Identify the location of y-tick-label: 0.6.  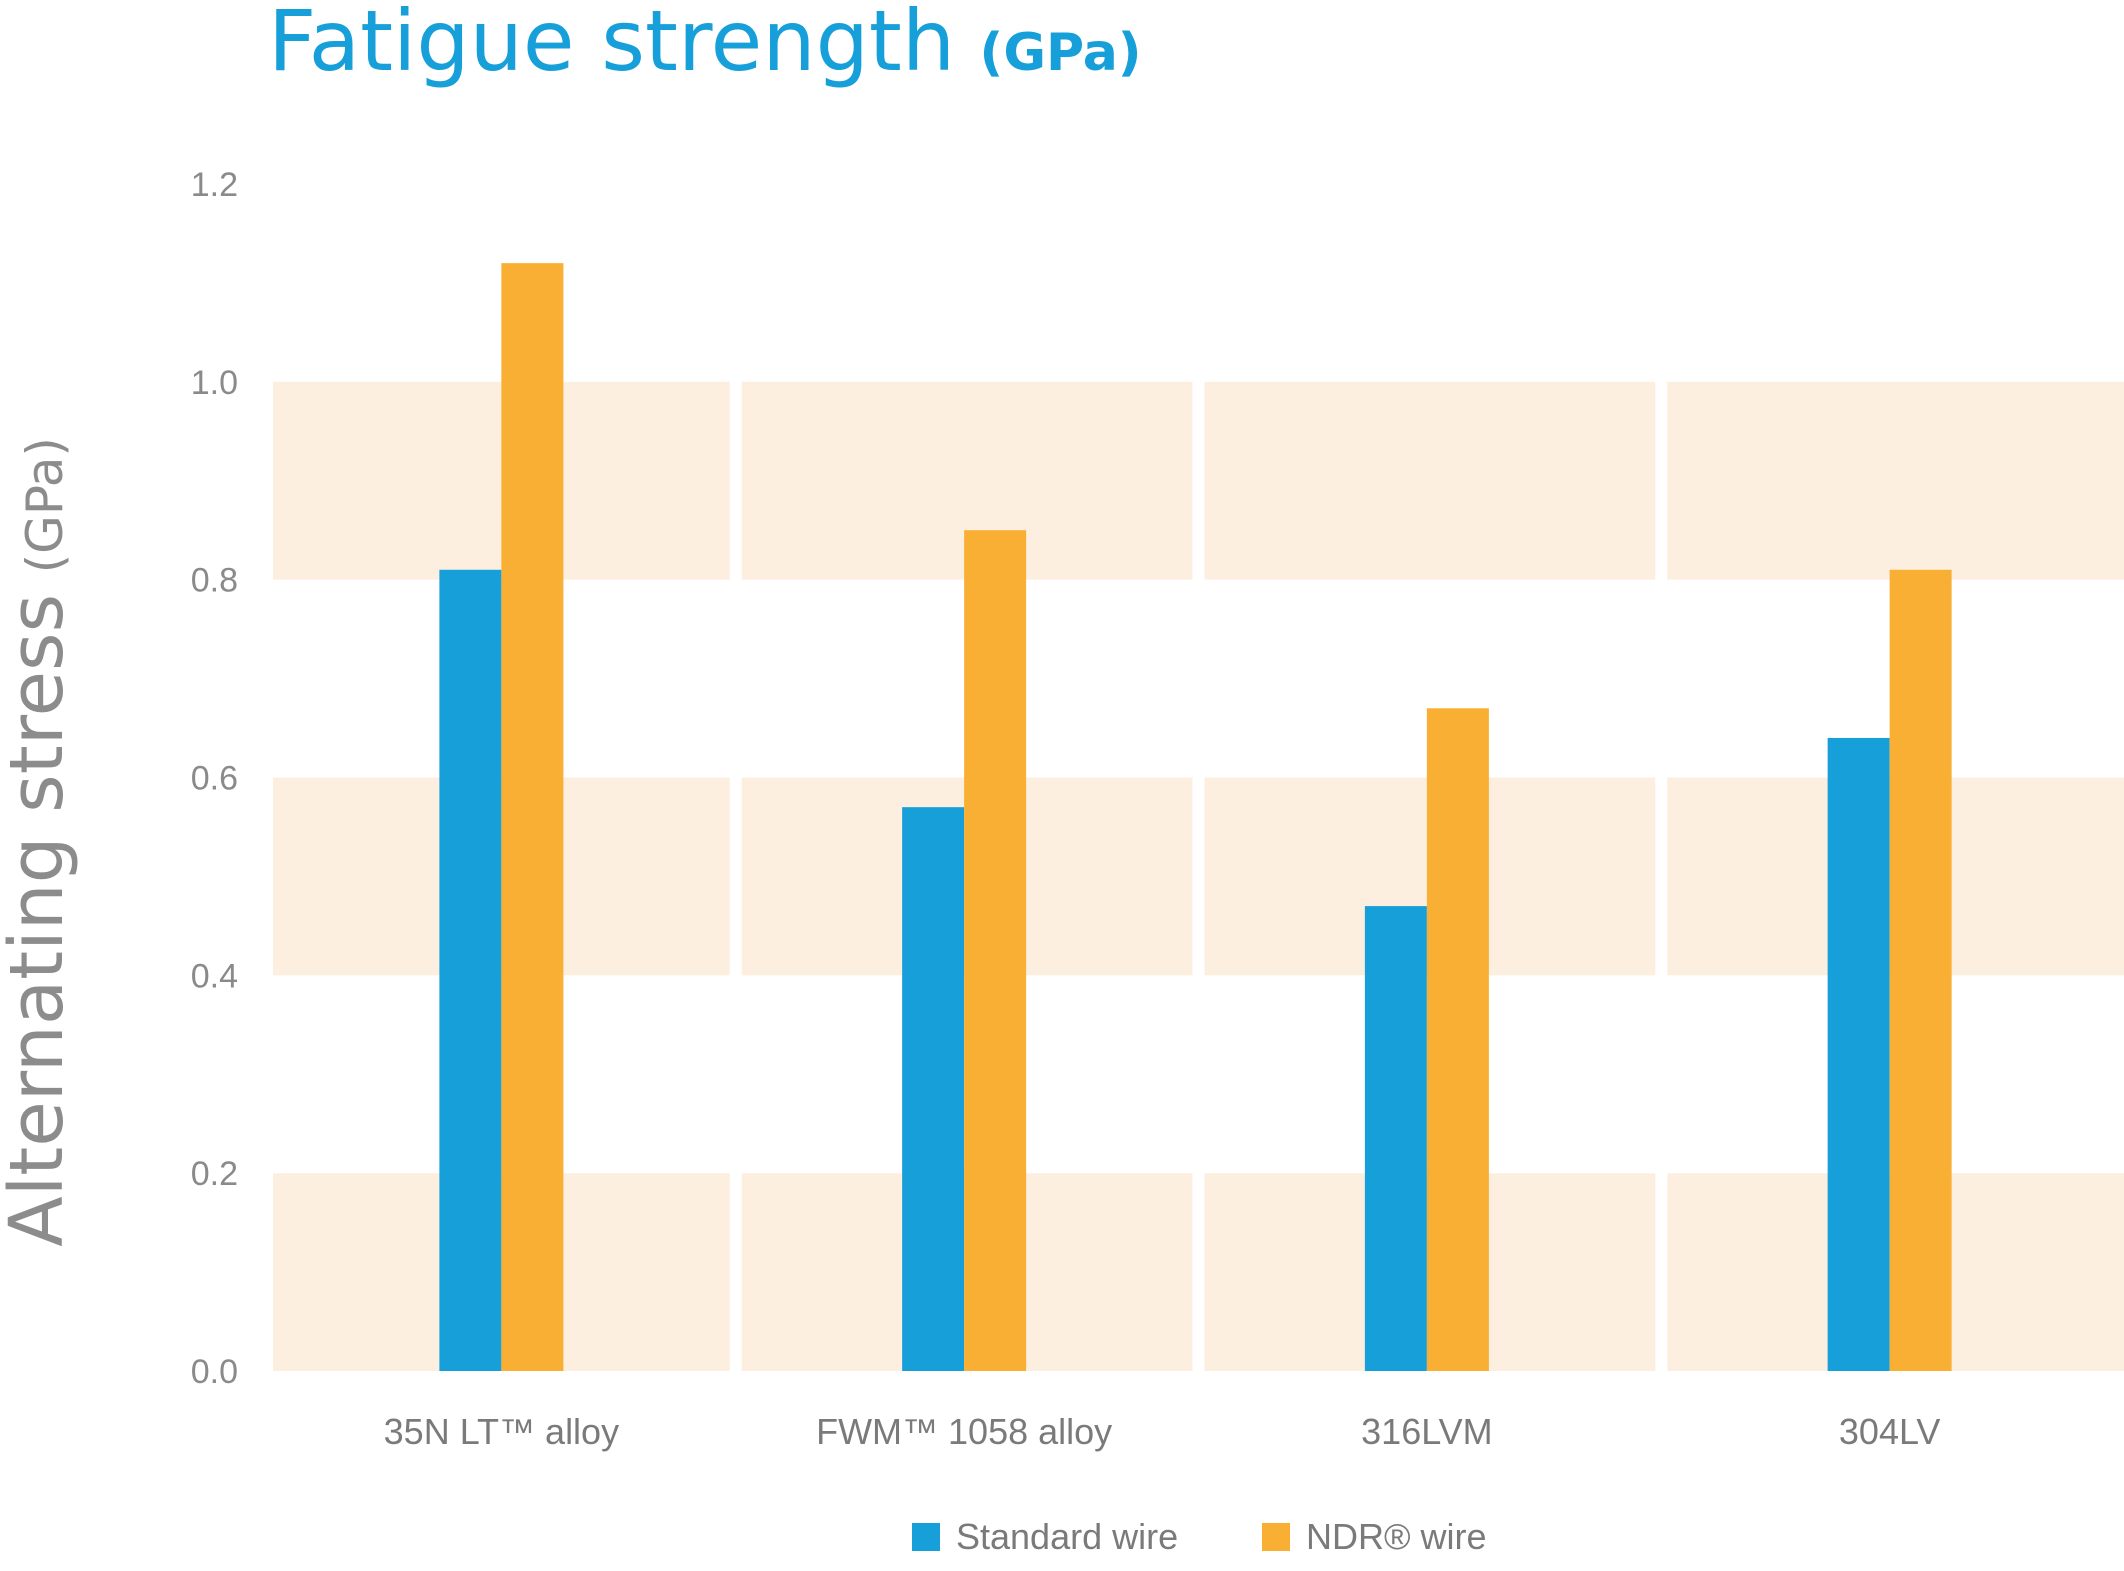
(214, 779).